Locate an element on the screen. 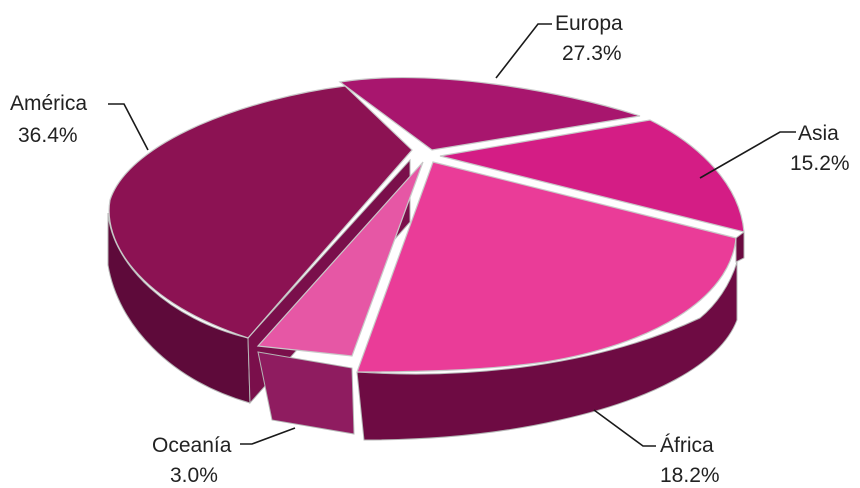 The width and height of the screenshot is (860, 488). slice-top-oceania is located at coordinates (340, 259).